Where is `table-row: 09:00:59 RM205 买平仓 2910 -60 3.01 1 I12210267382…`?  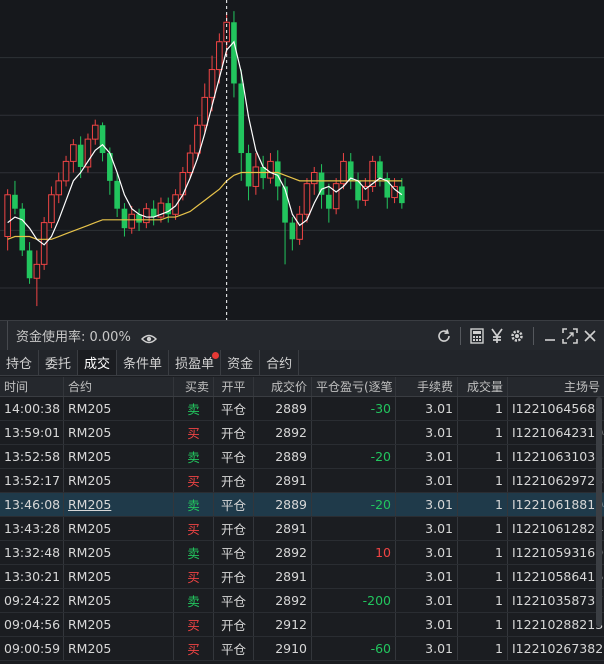 table-row: 09:00:59 RM205 买平仓 2910 -60 3.01 1 I12210267382… is located at coordinates (302, 649).